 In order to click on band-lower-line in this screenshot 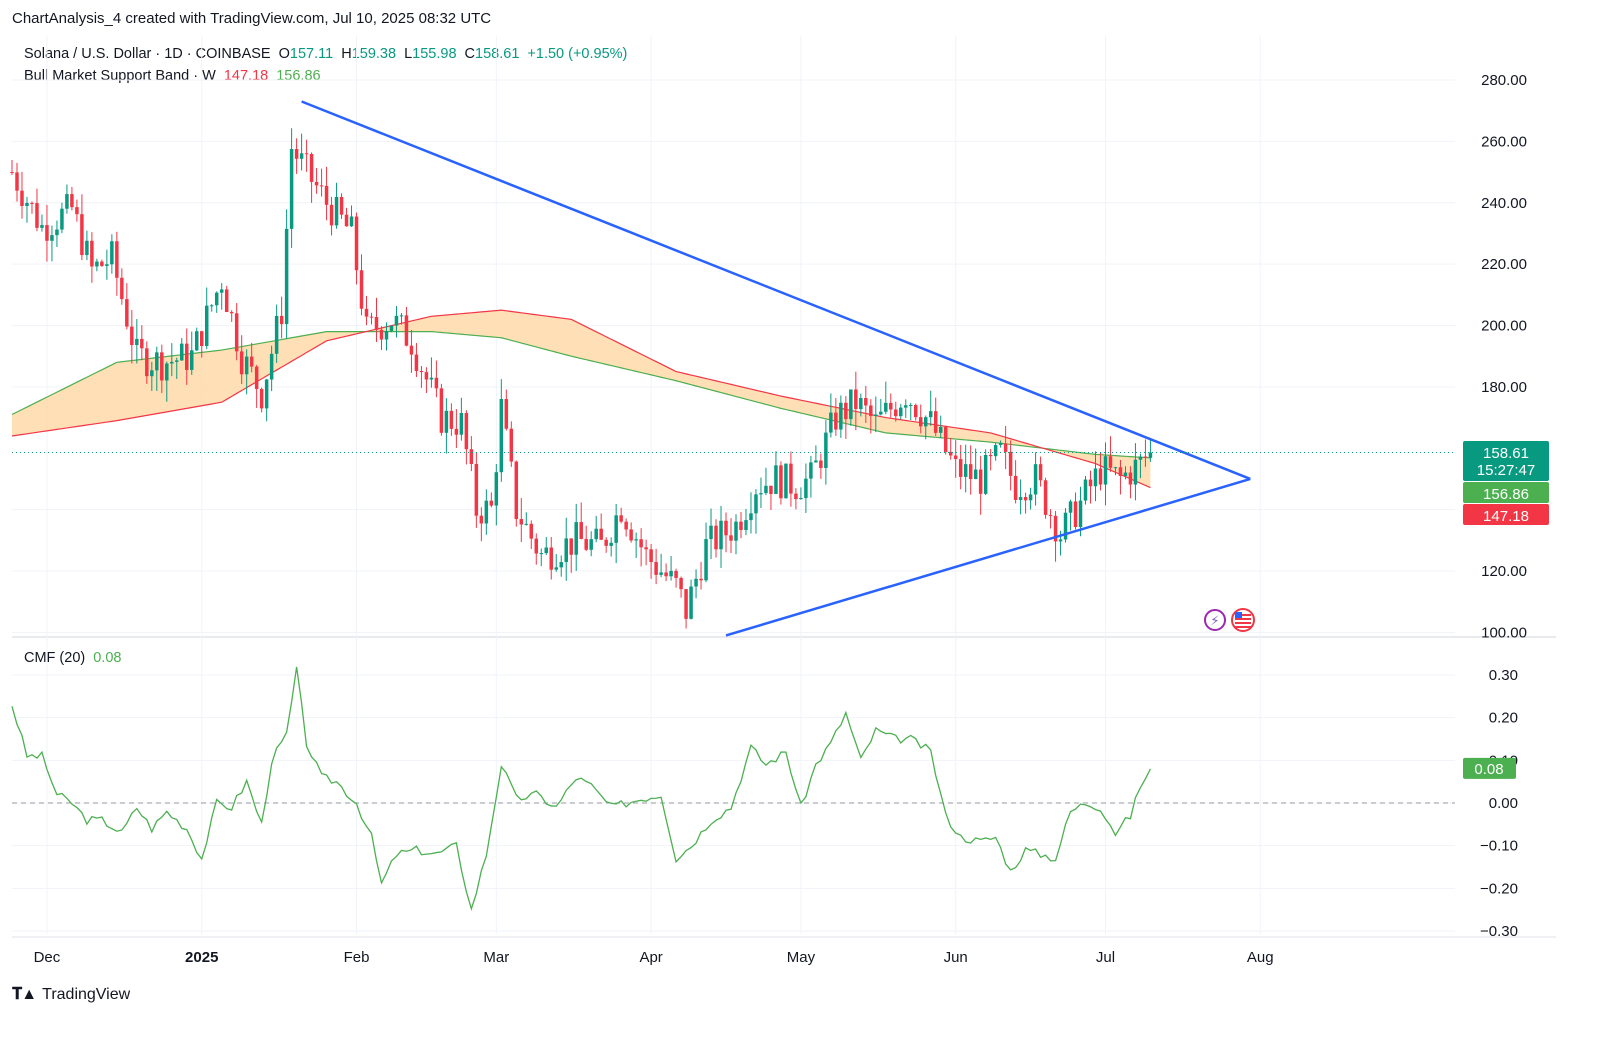, I will do `click(581, 399)`.